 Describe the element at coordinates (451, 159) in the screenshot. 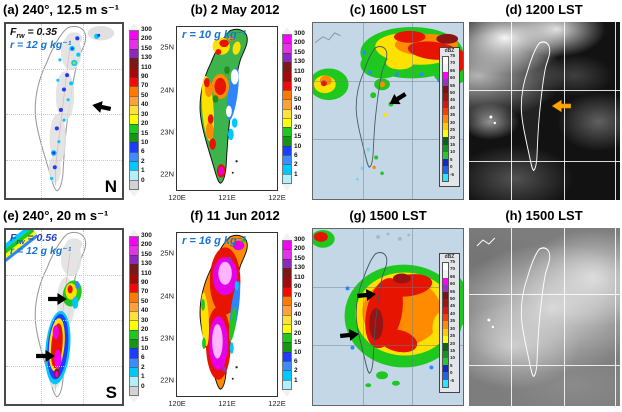

I see `colorbar-tick-label: 5` at that location.